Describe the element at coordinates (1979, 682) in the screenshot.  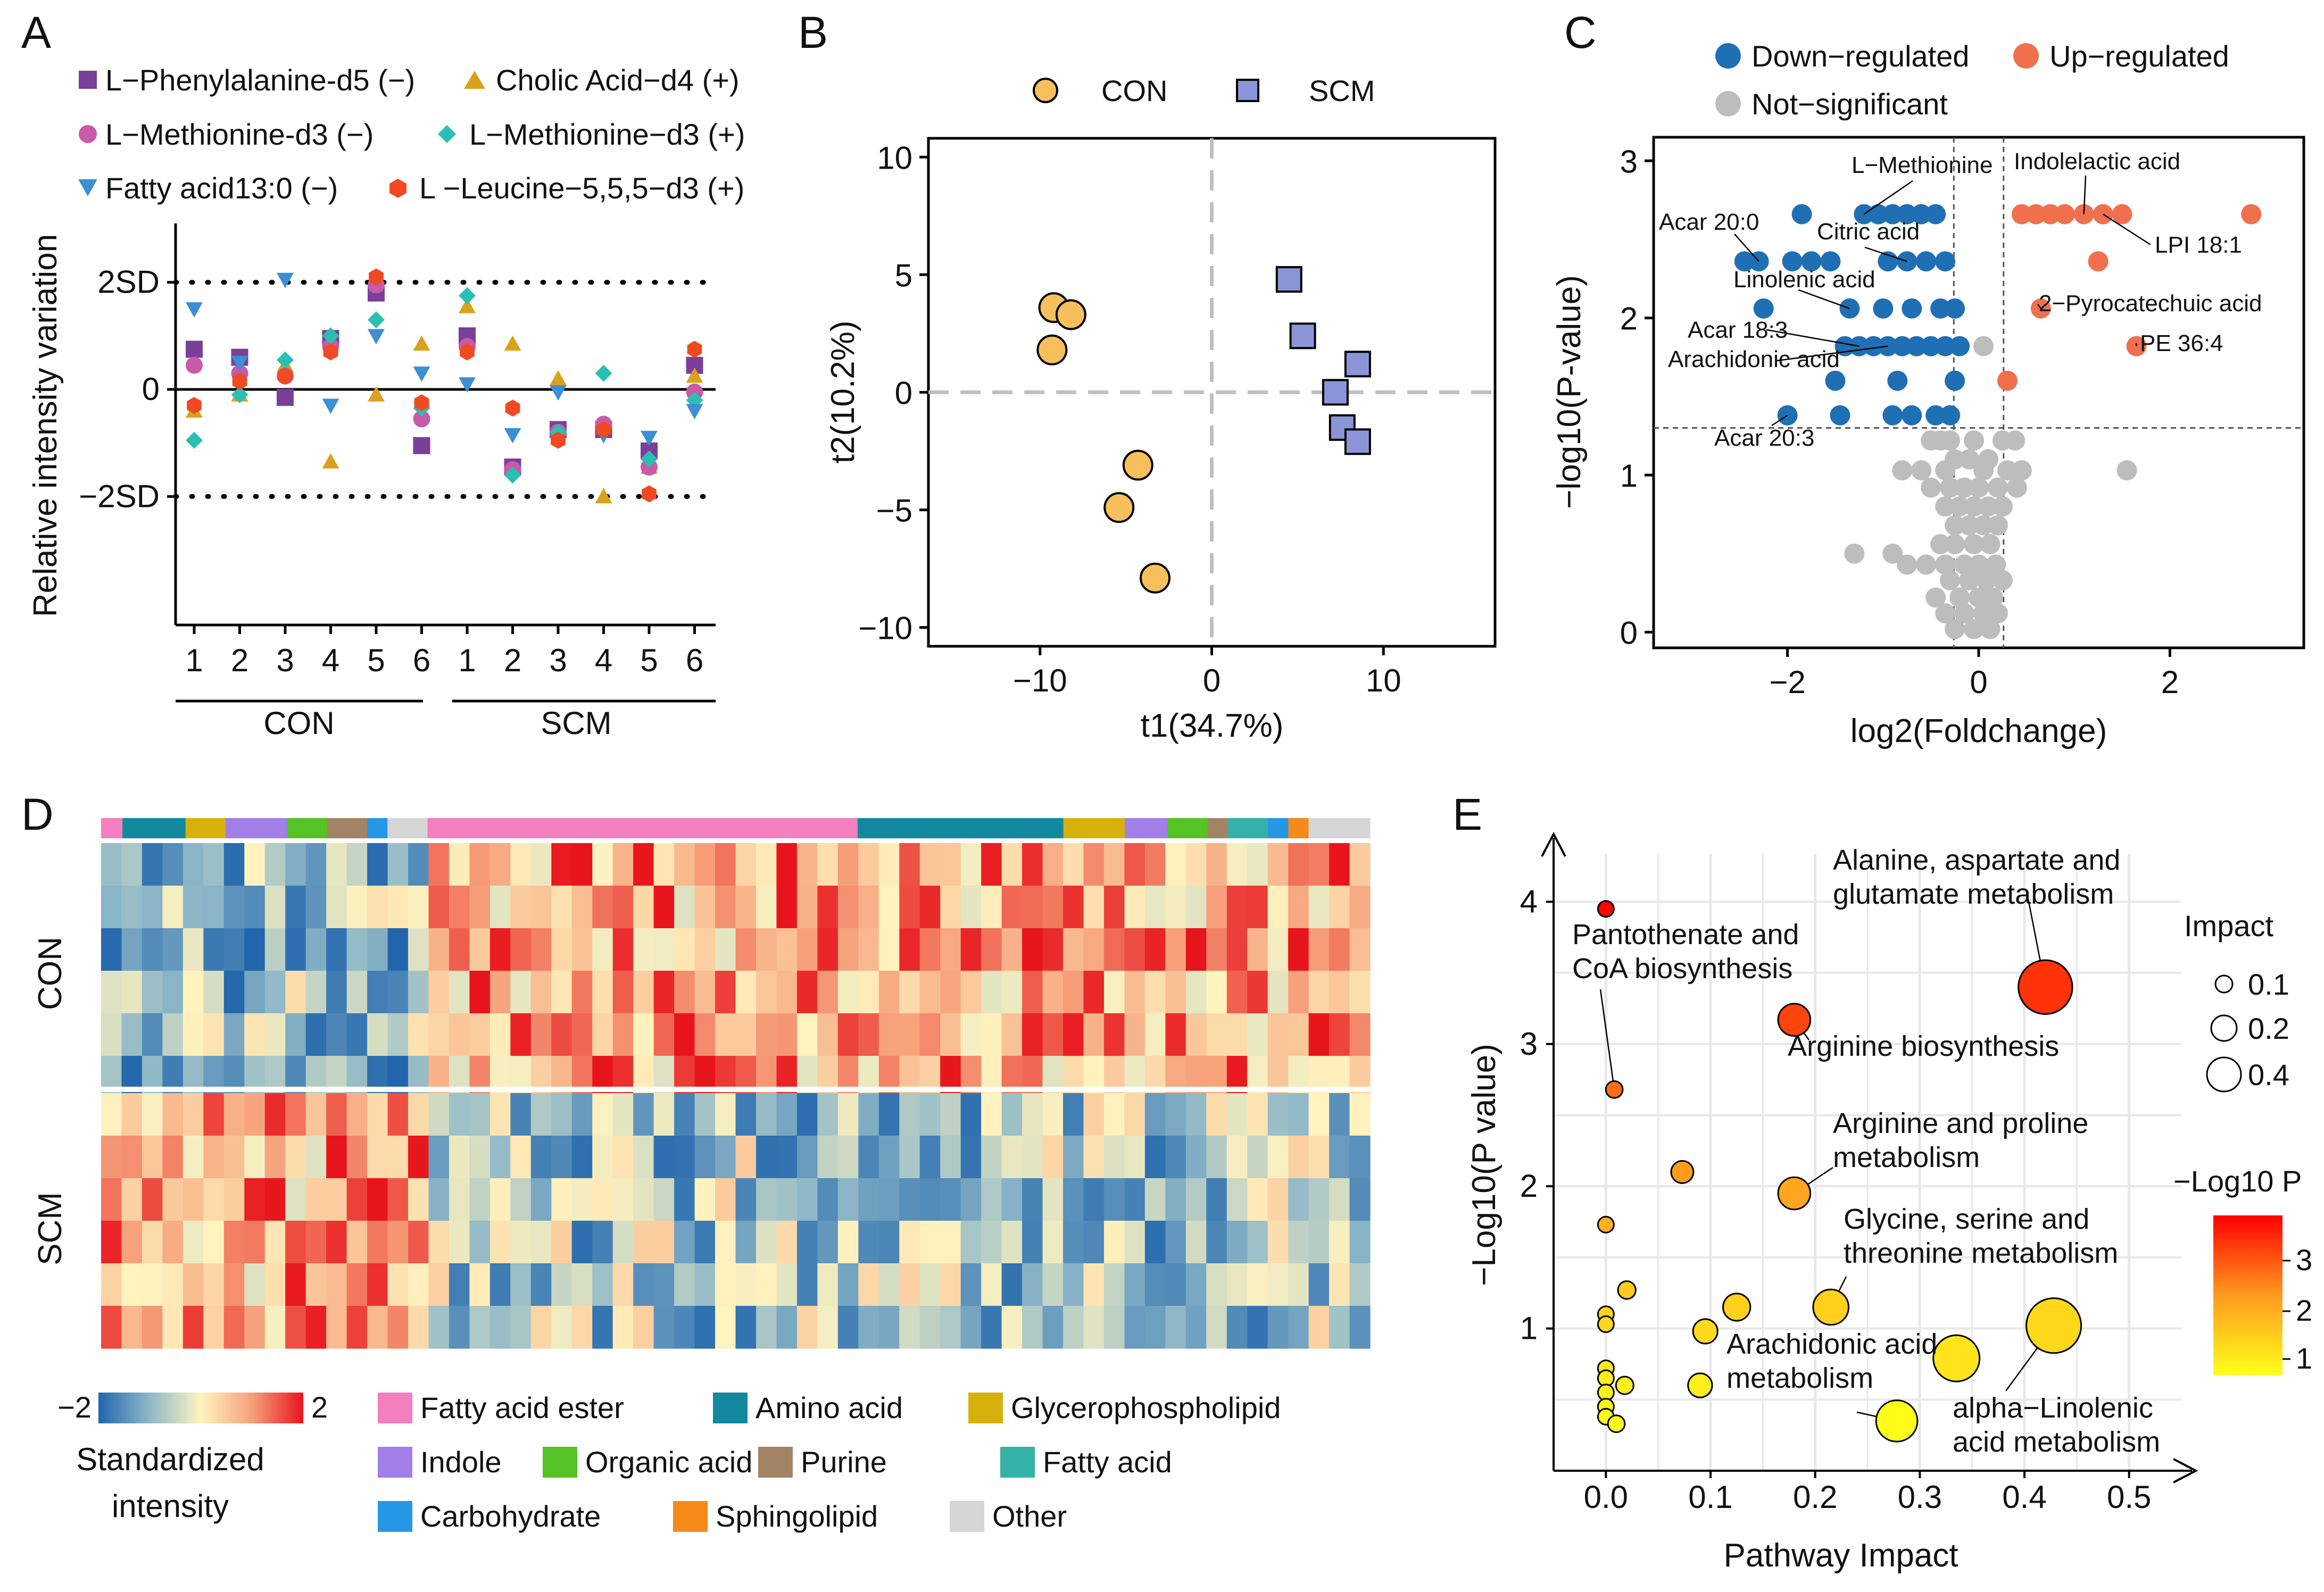
I see `panel-c-x-tick-label: 0` at that location.